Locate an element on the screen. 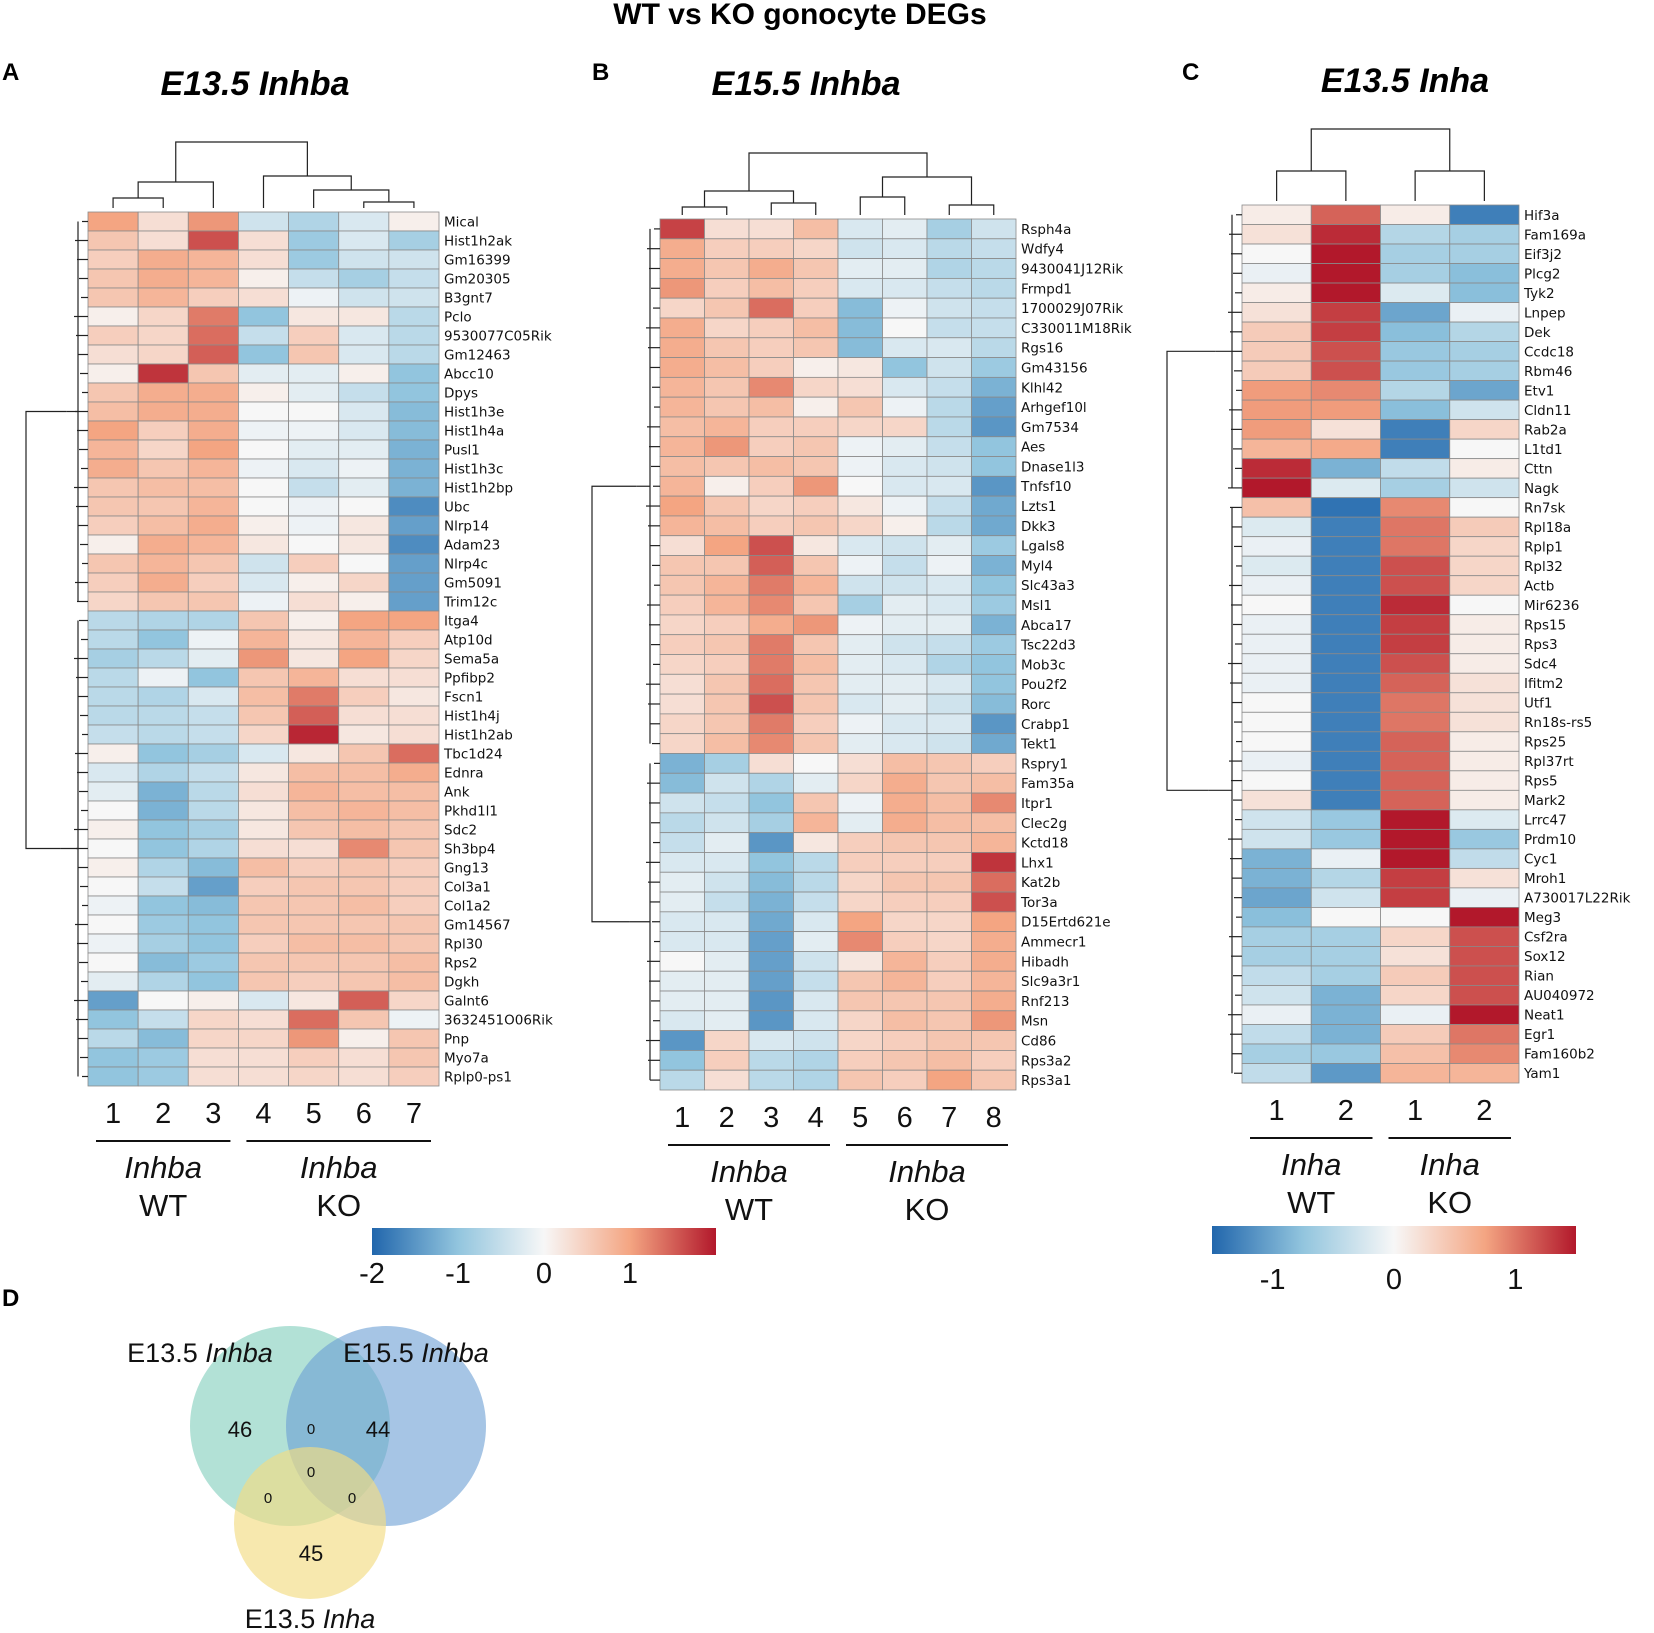 The height and width of the screenshot is (1633, 1654). gene-label: Lzts1 is located at coordinates (1039, 507).